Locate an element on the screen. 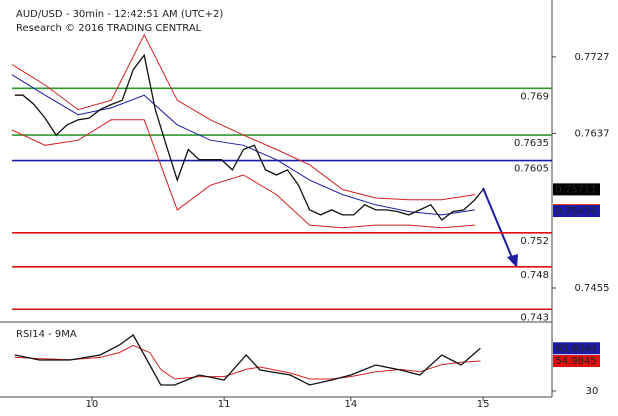 This screenshot has height=416, width=618. price-tag-label: 0.75711 is located at coordinates (575, 189).